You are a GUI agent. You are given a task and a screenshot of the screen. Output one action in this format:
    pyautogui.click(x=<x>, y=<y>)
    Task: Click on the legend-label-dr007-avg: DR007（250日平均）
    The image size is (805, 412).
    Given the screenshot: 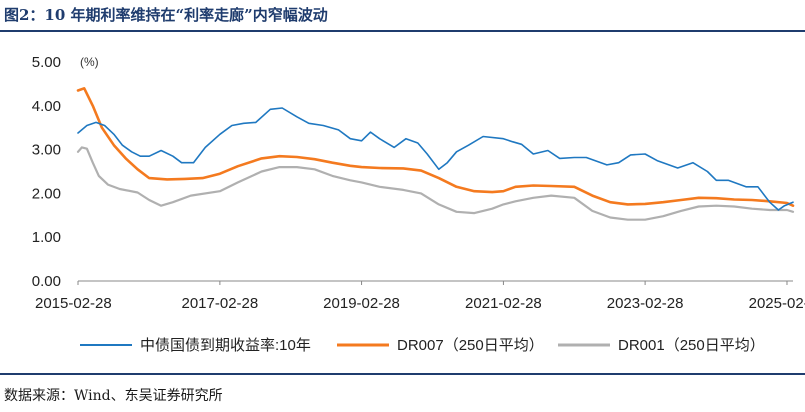 What is the action you would take?
    pyautogui.click(x=470, y=345)
    